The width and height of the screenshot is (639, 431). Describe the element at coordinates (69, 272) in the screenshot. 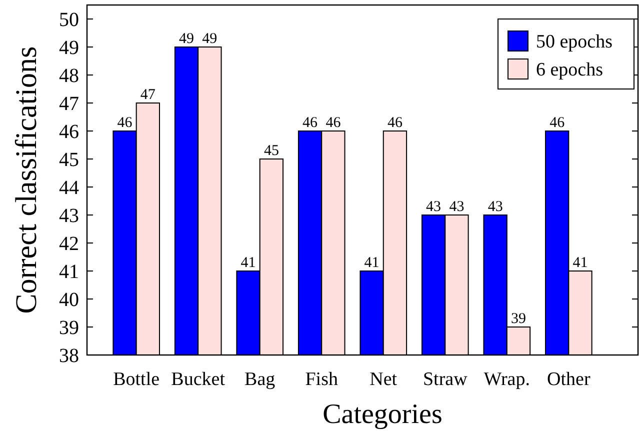

I see `y-tick-label: 41` at that location.